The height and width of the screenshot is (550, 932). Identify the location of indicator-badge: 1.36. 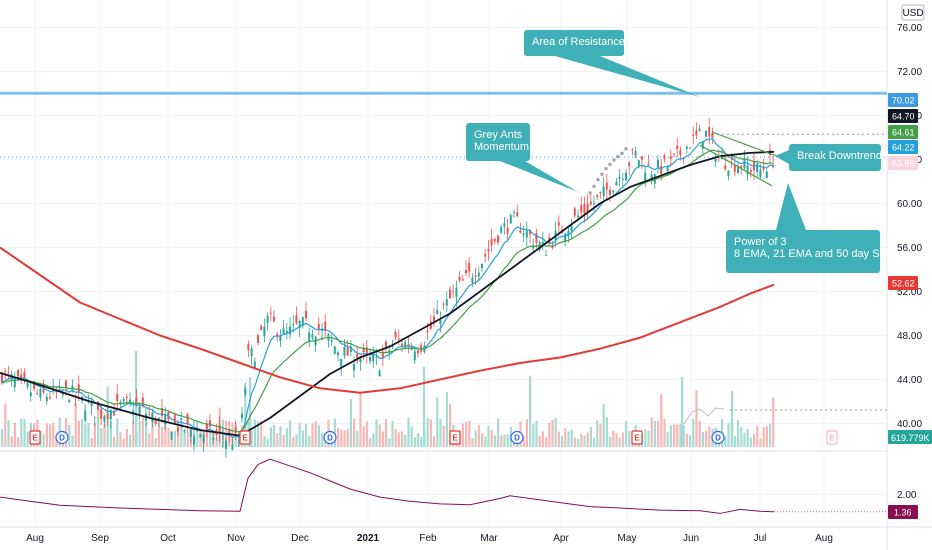
(903, 512).